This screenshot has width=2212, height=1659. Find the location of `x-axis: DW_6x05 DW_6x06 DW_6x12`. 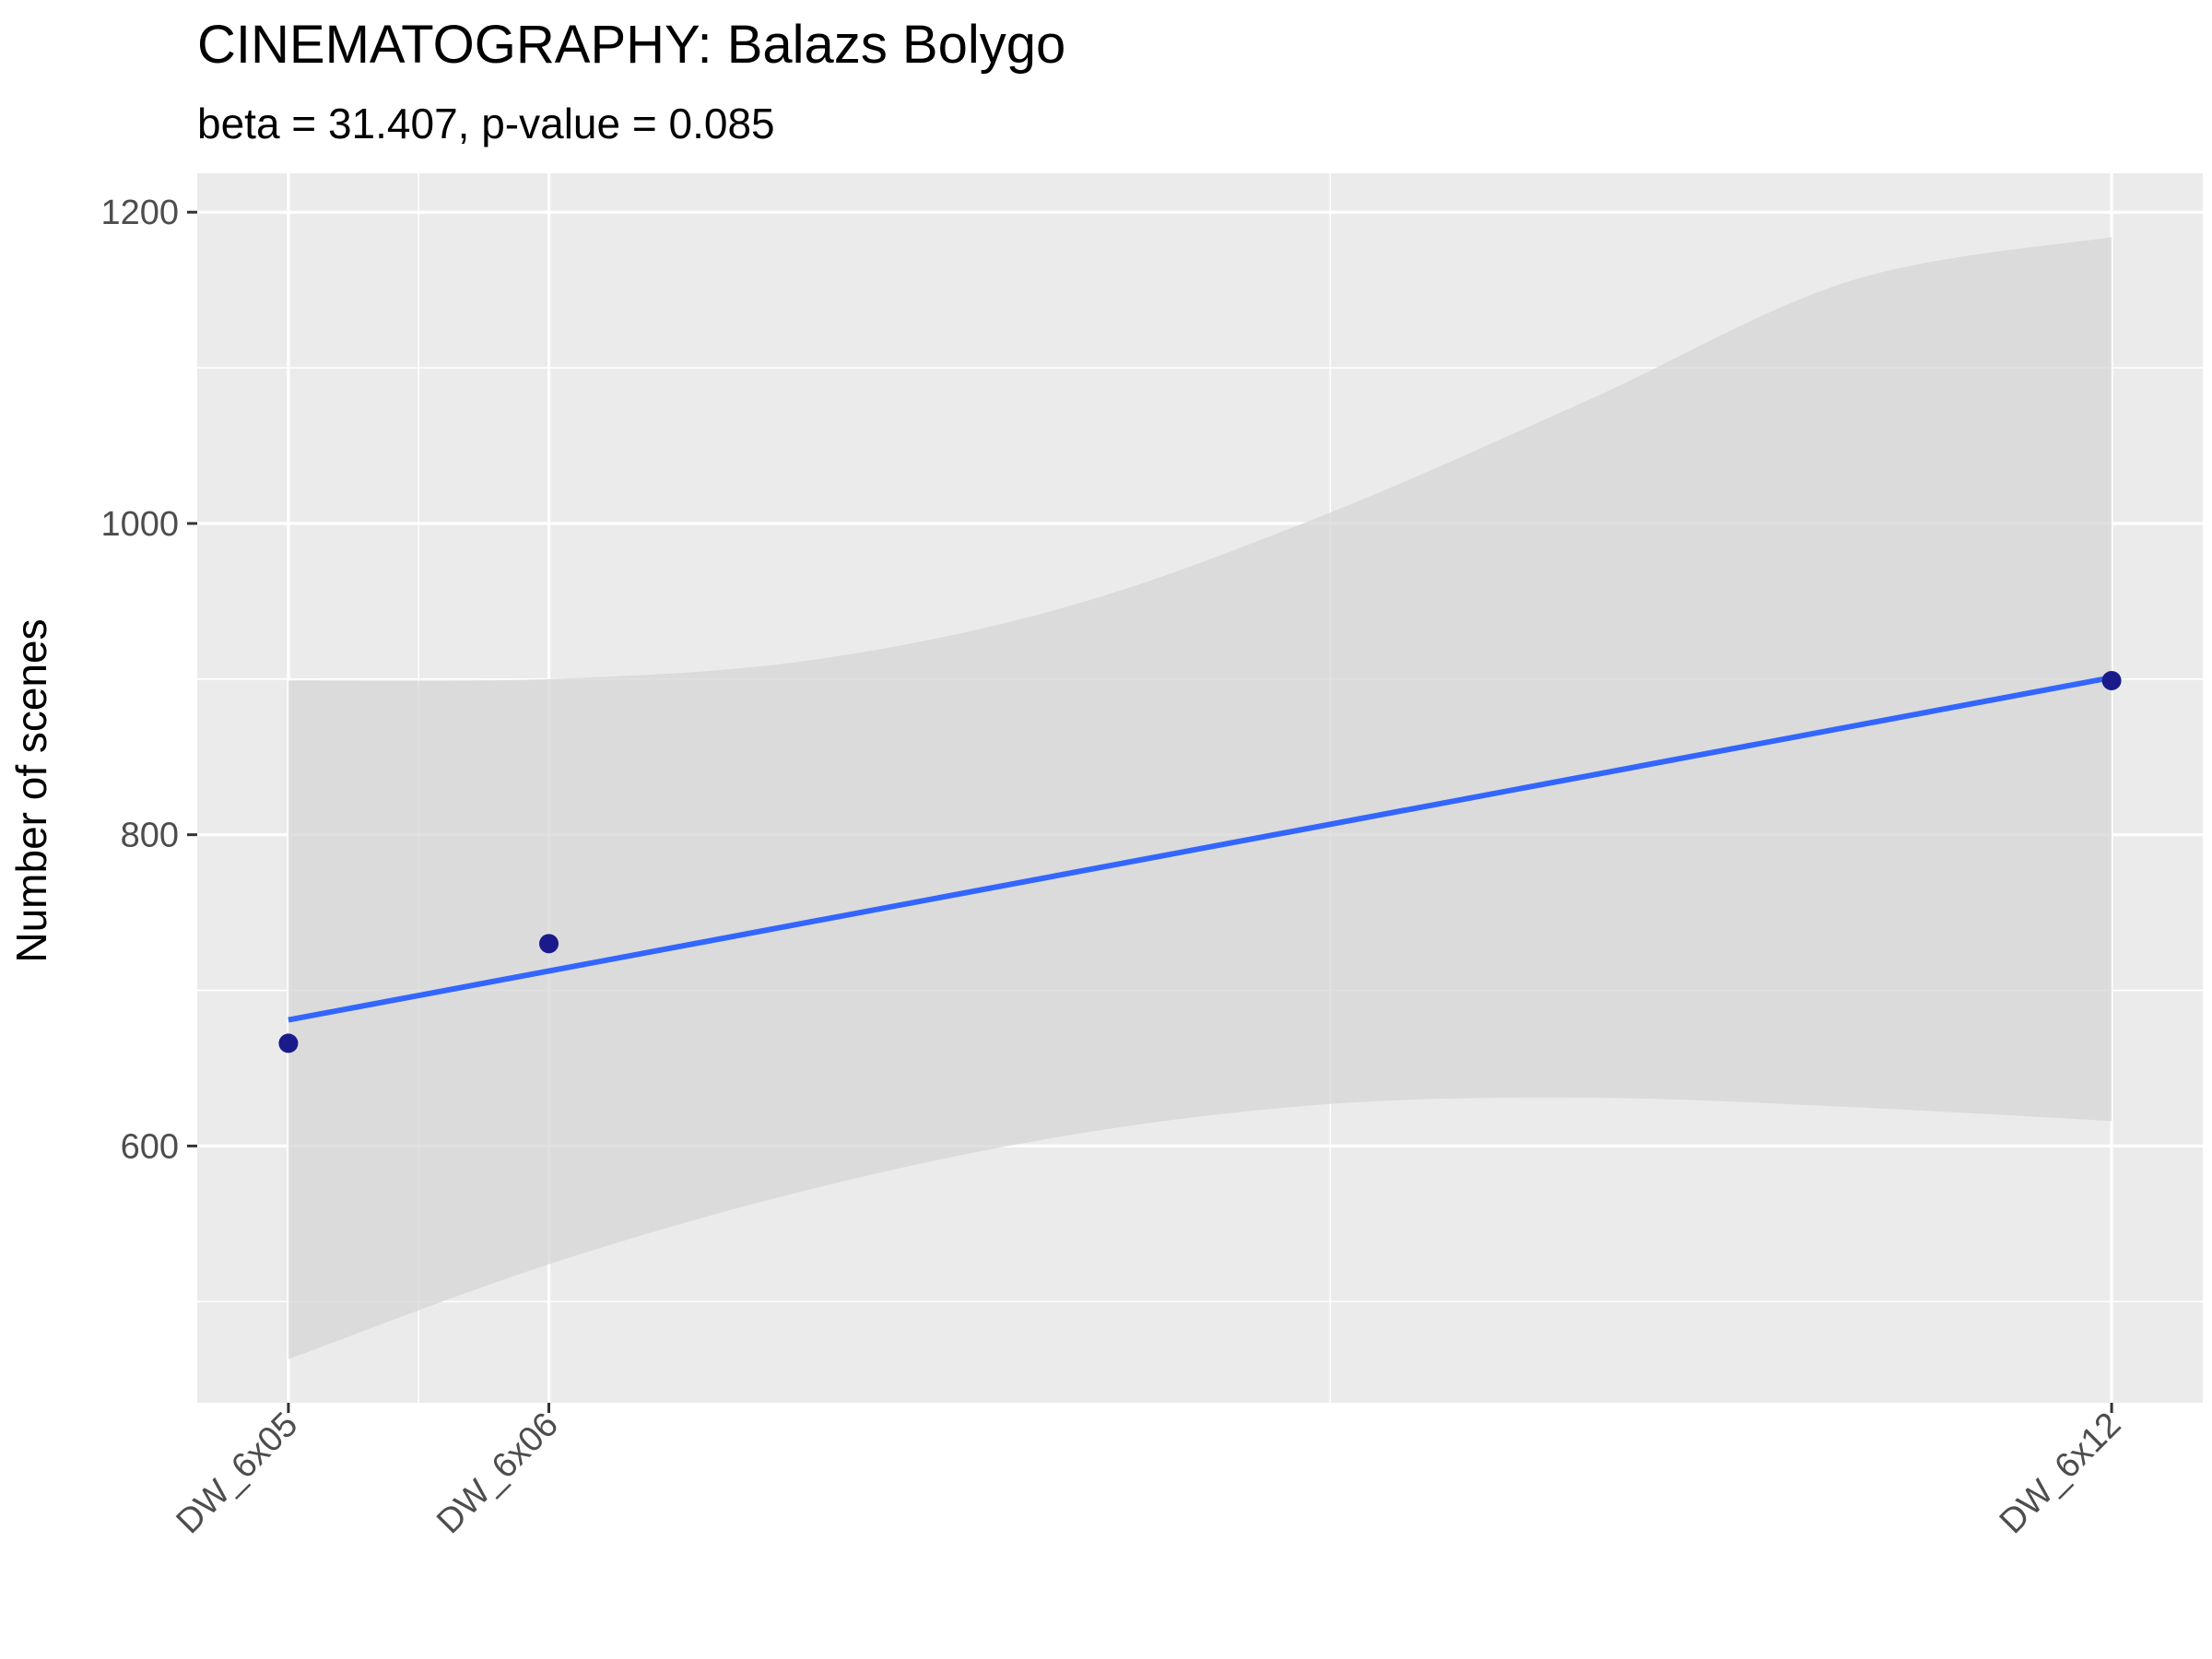

x-axis: DW_6x05 DW_6x06 DW_6x12 is located at coordinates (1149, 1472).